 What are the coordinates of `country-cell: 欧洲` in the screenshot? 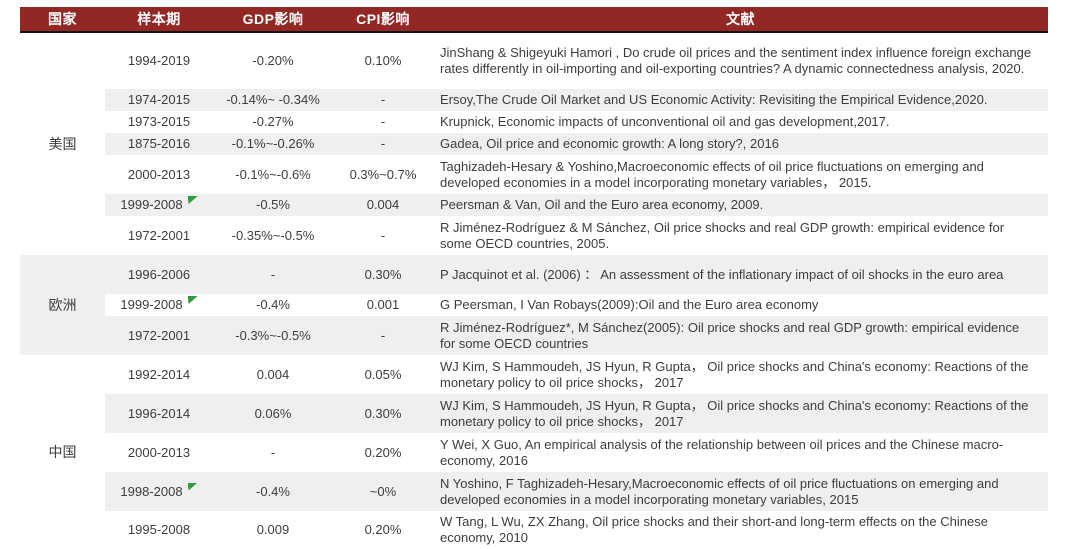 It's located at (62, 305).